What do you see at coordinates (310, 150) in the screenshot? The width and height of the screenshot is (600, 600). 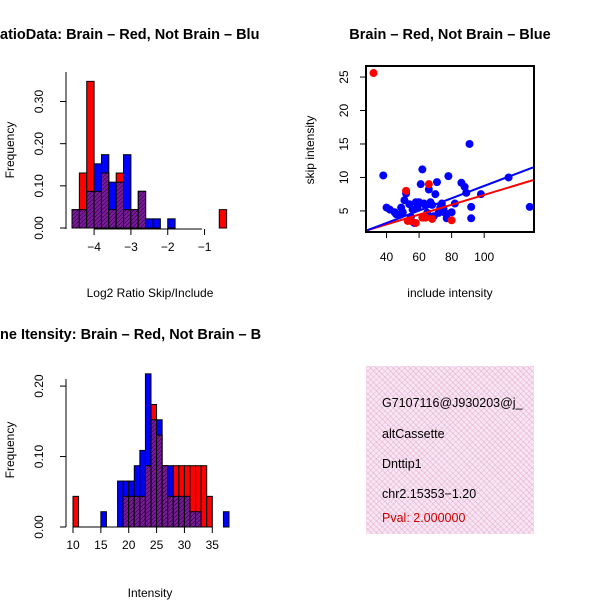 I see `scatter-y-label: skip intensity` at bounding box center [310, 150].